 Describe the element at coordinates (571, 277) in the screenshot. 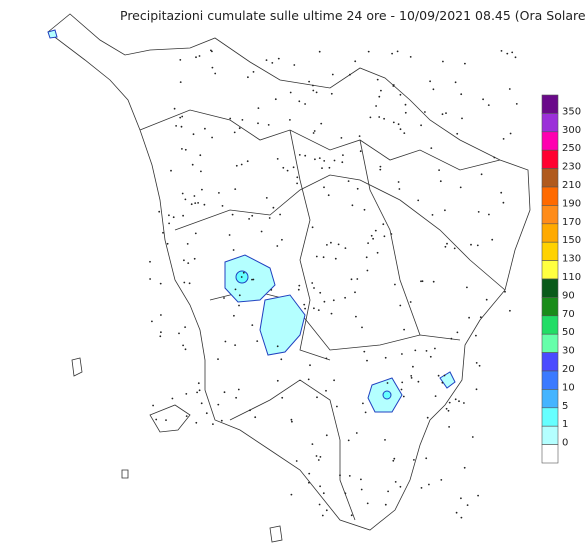

I see `legend-label: 110` at that location.